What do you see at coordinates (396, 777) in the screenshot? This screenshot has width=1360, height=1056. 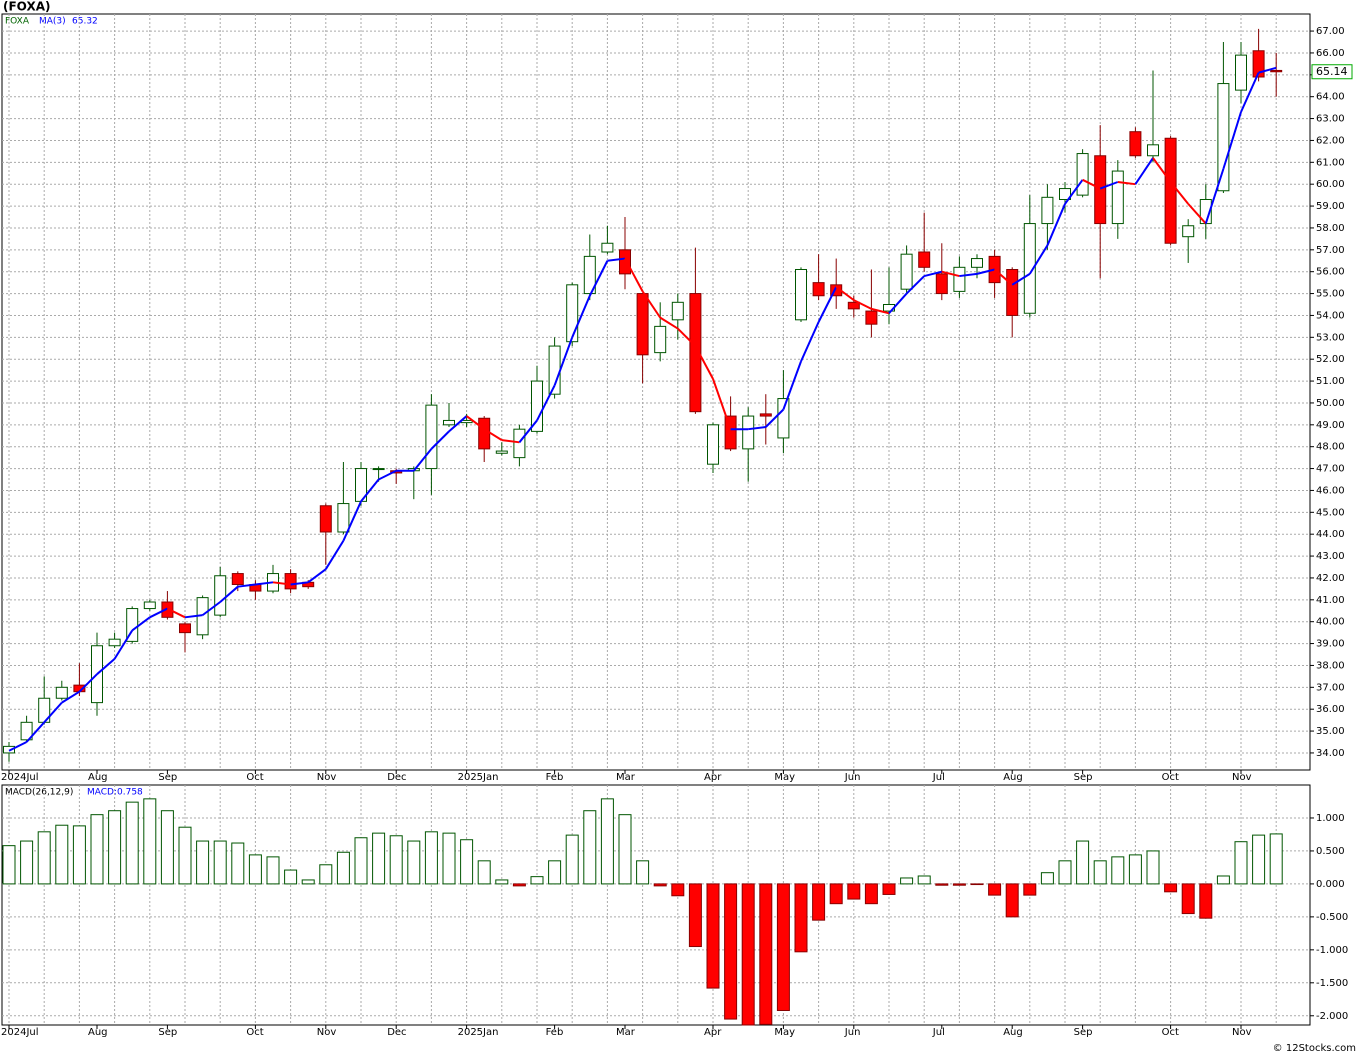 I see `x-tick-label: Dec` at bounding box center [396, 777].